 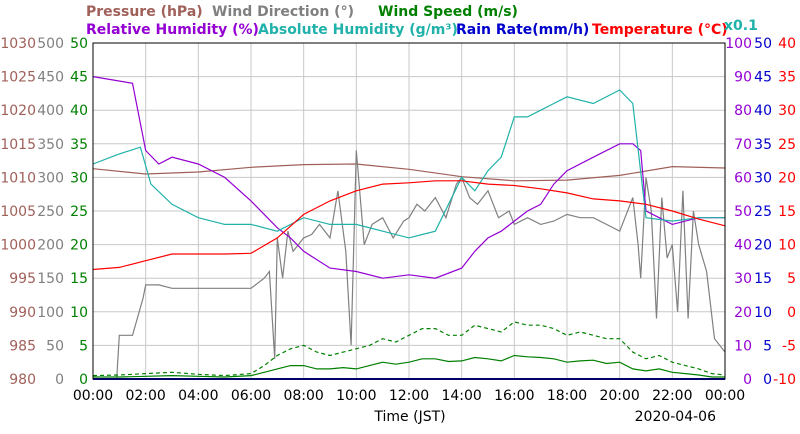 I want to click on tick-label-time: 22:00, so click(x=672, y=396).